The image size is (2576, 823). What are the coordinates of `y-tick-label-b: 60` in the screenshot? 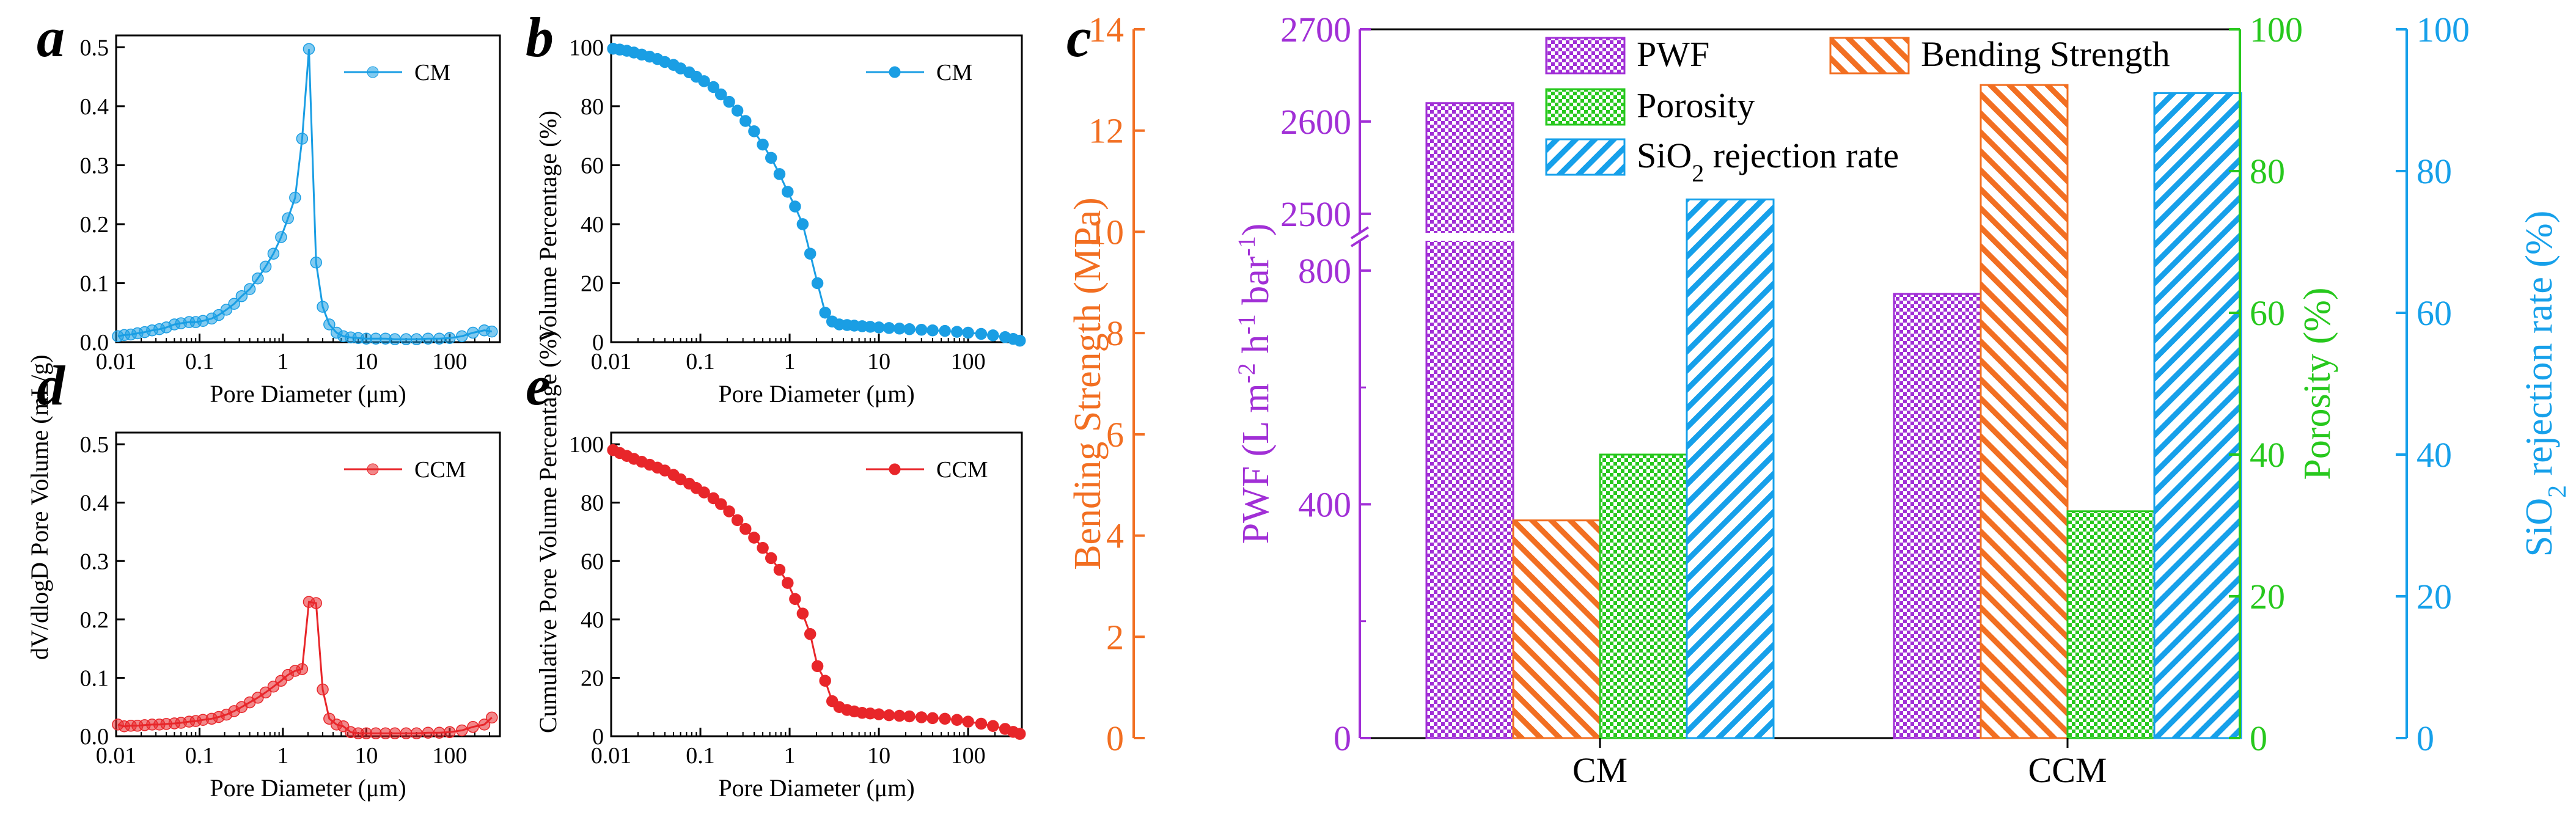 It's located at (592, 165).